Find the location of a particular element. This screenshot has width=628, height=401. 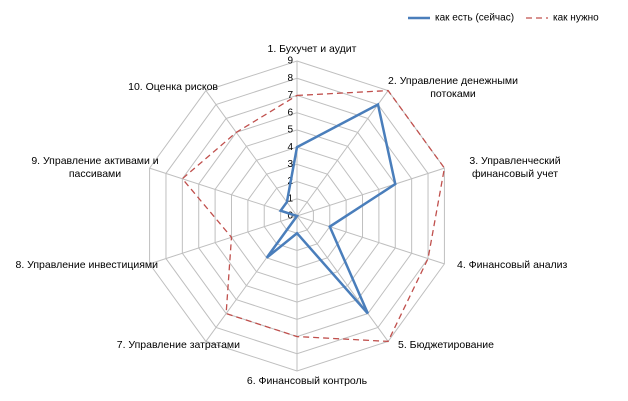

axis-label: 2. Управление денежными потоками is located at coordinates (453, 87).